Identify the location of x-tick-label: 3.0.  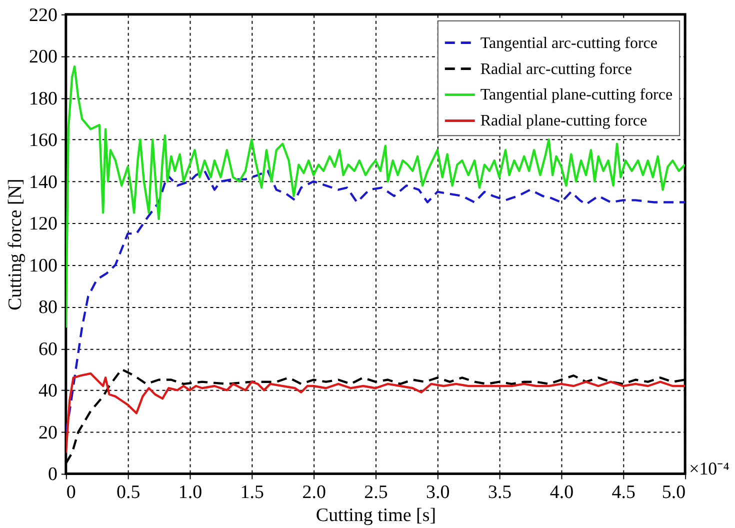
(438, 493).